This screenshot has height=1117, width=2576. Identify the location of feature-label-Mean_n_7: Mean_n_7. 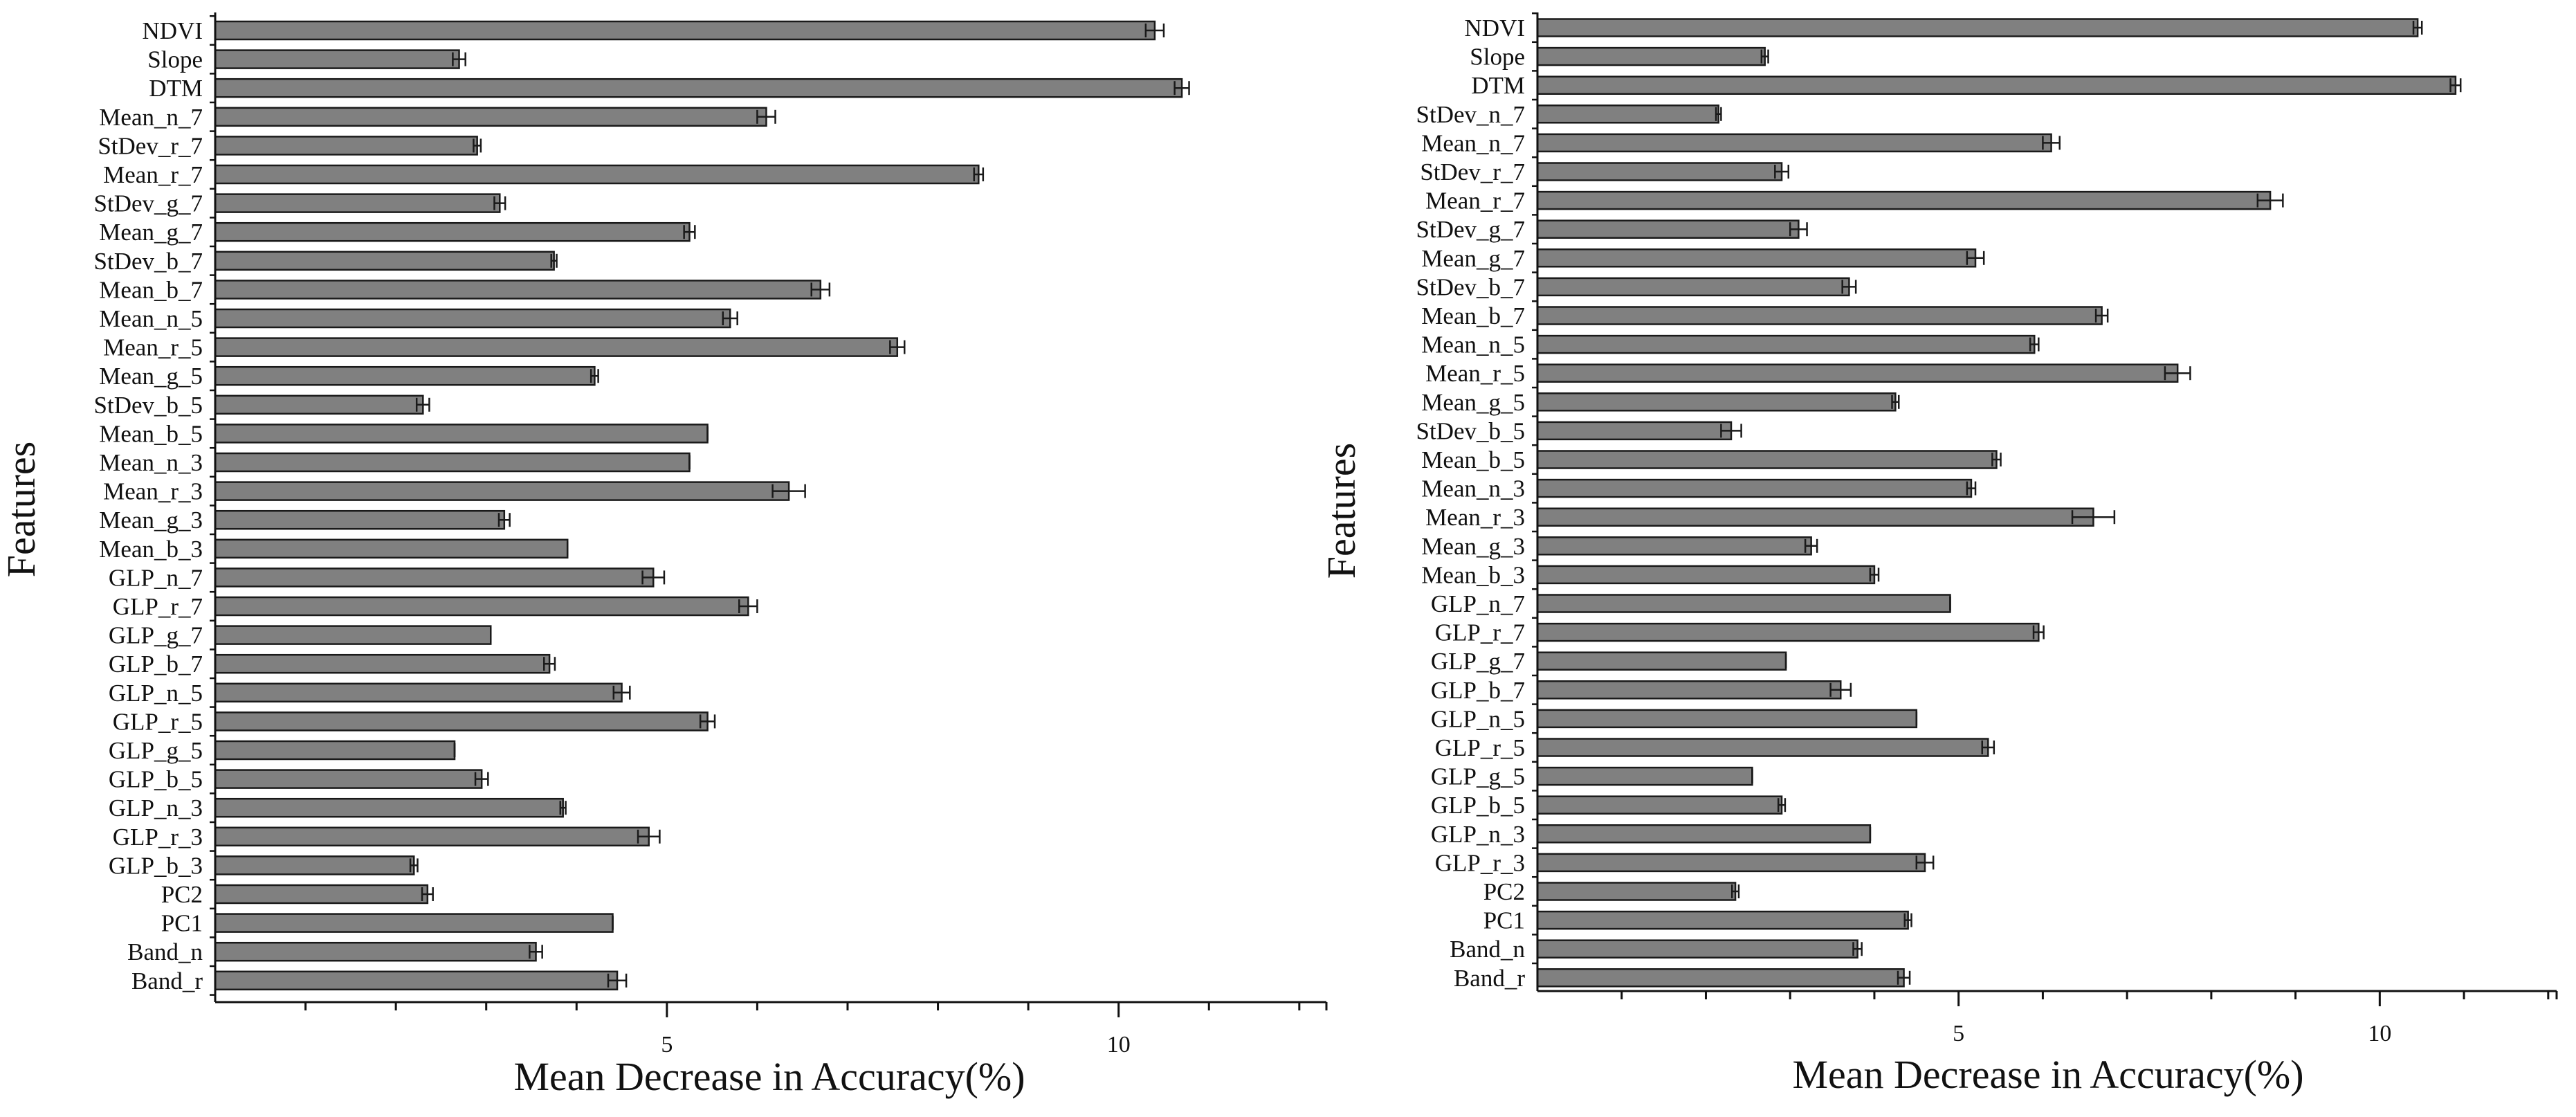
(151, 118).